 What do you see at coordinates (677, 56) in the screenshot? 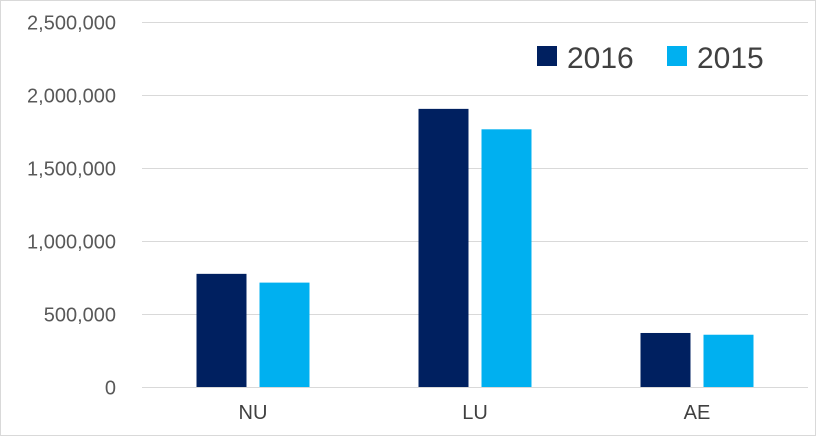
I see `legend-swatch-2015` at bounding box center [677, 56].